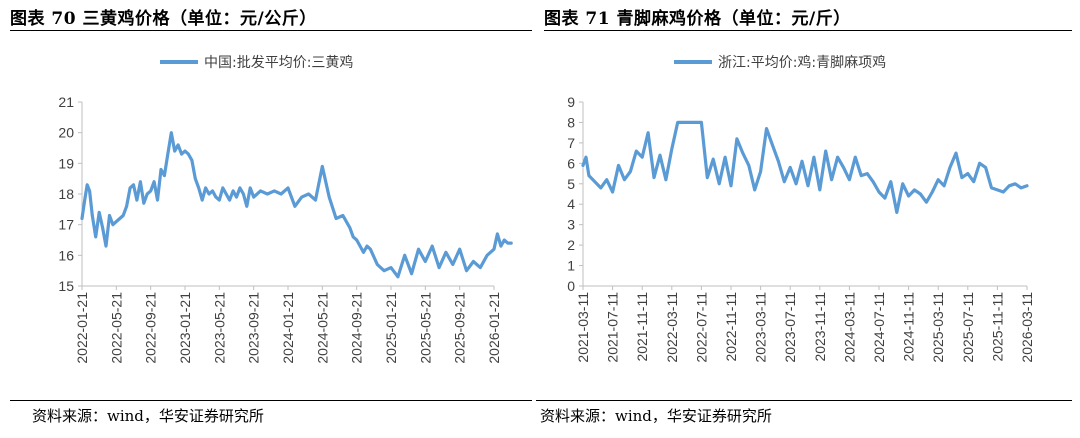  What do you see at coordinates (151, 328) in the screenshot?
I see `x-tick-label: 2022-09-21` at bounding box center [151, 328].